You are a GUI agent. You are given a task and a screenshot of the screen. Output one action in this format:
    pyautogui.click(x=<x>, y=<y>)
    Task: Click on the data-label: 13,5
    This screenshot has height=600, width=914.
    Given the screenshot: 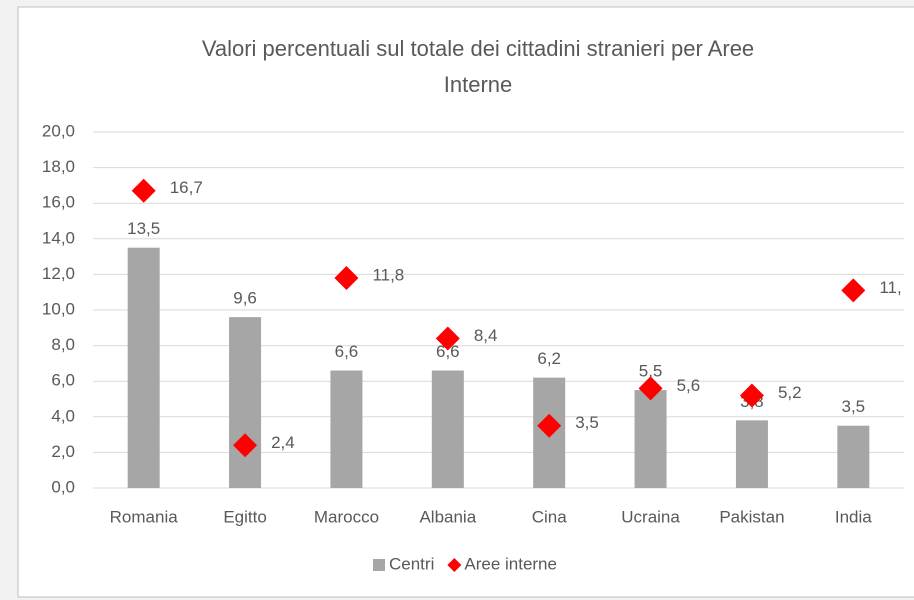 What is the action you would take?
    pyautogui.click(x=143, y=228)
    